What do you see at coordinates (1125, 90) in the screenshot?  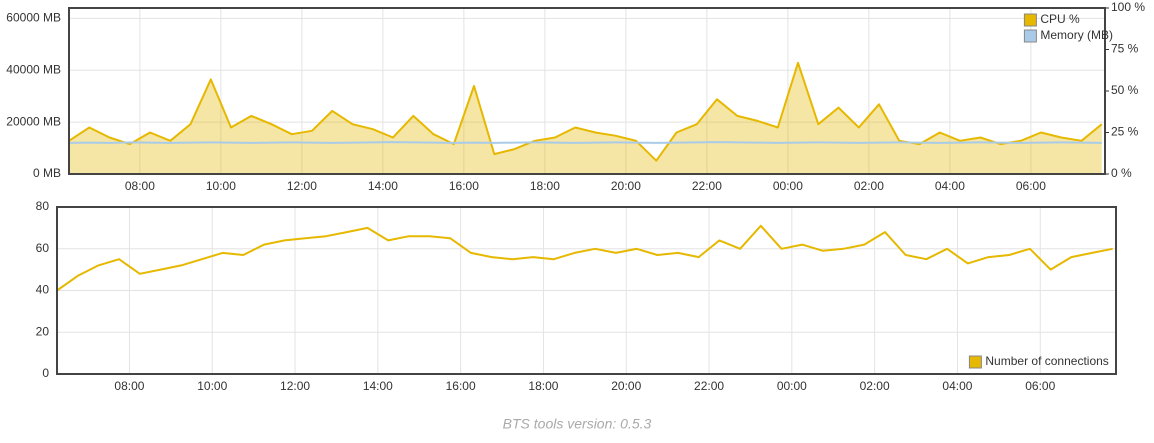 I see `y2-tick-label: 50 %` at bounding box center [1125, 90].